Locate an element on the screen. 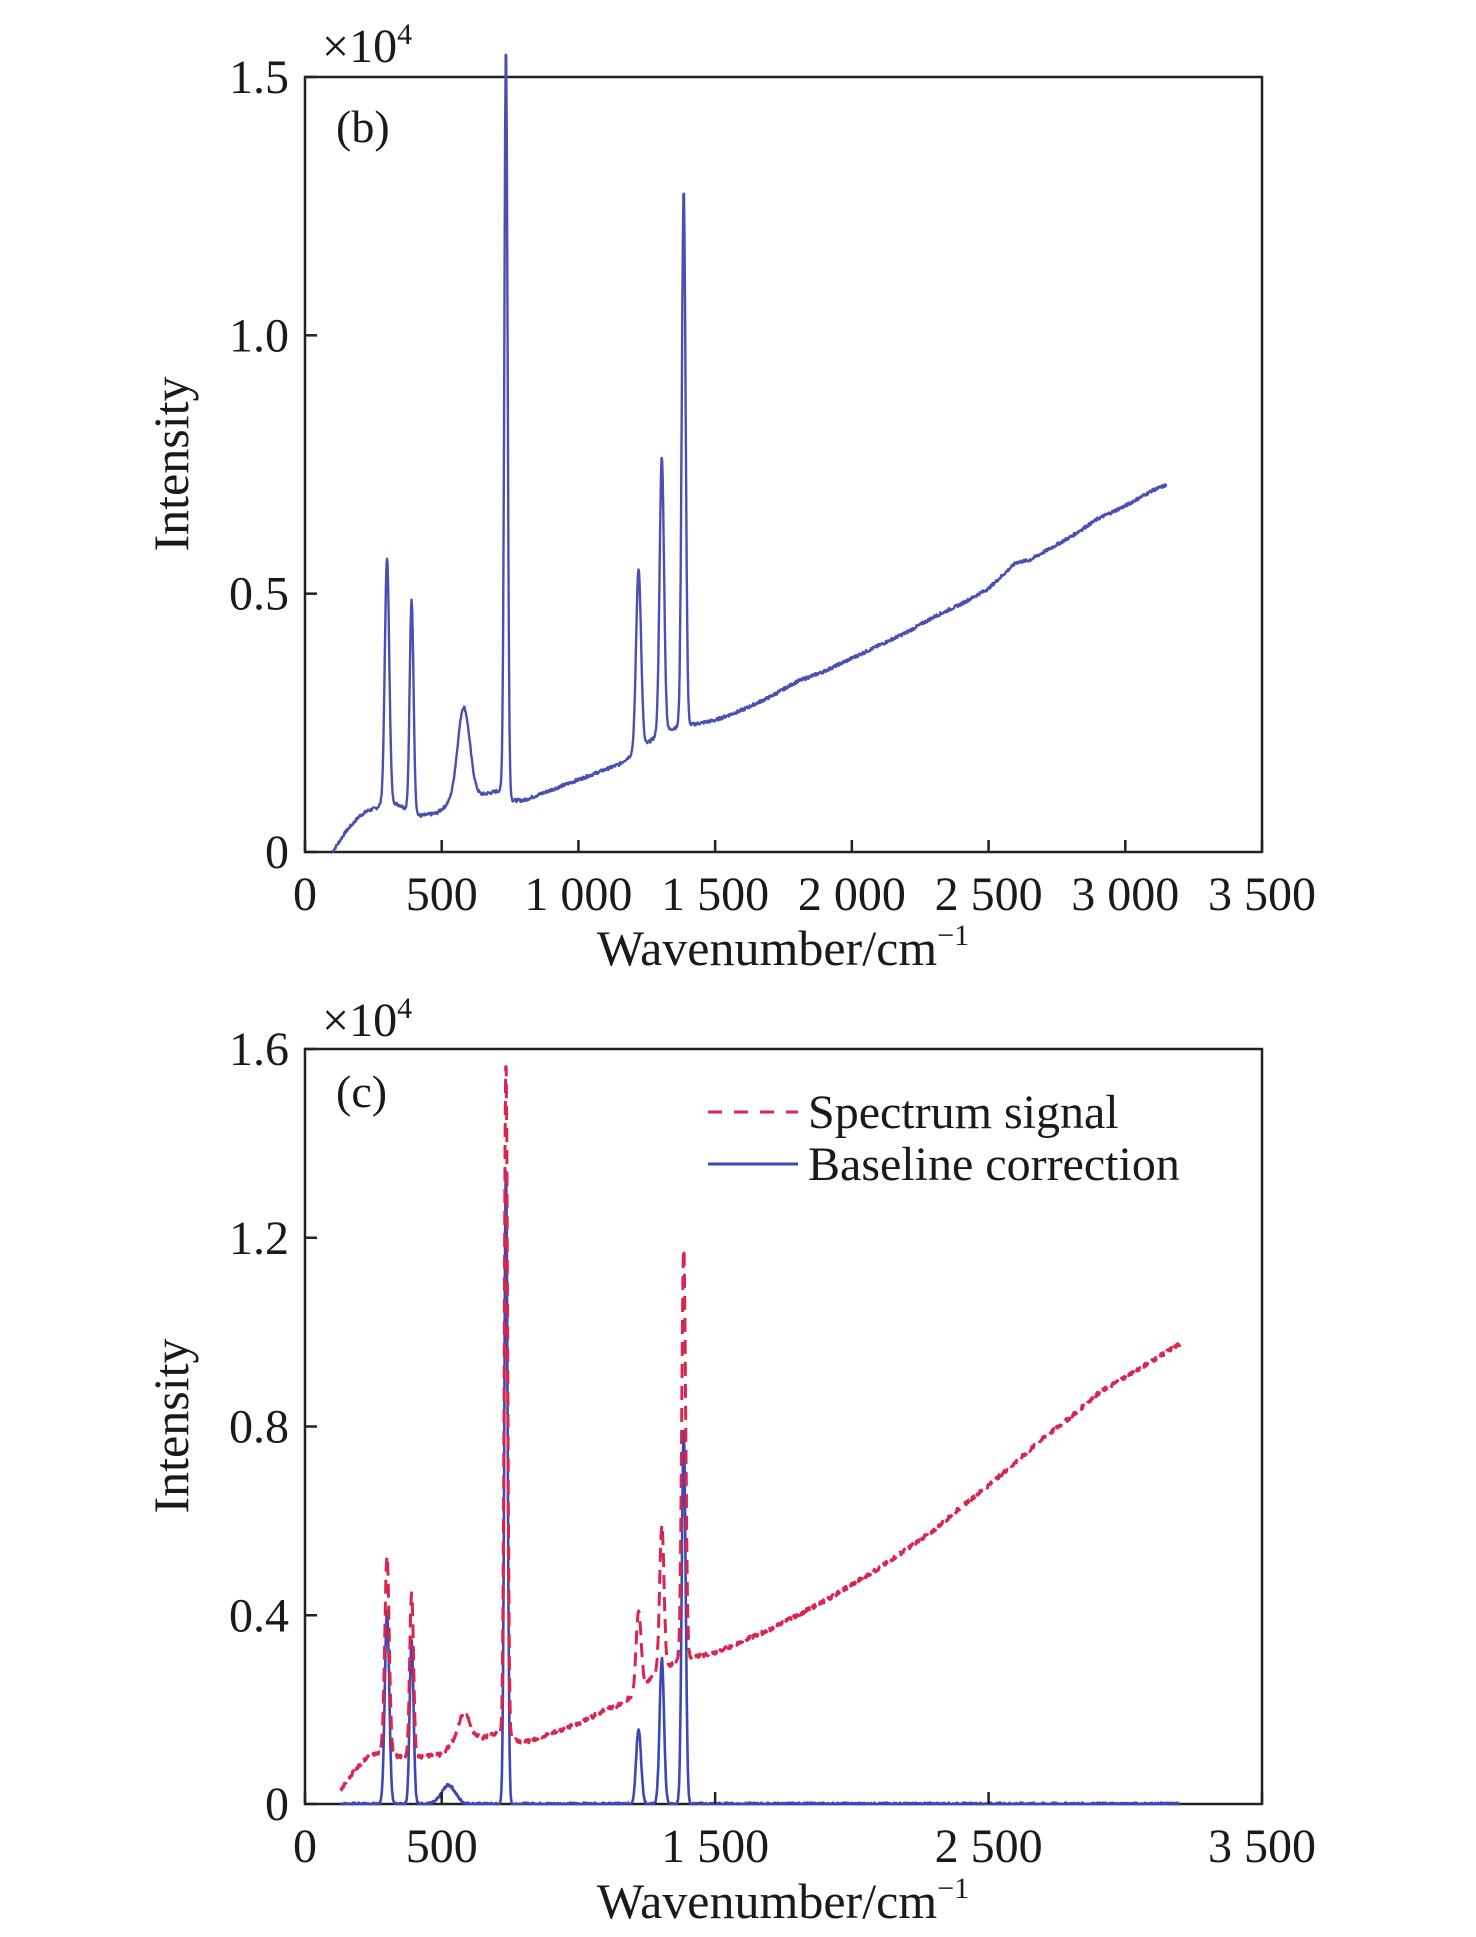 Image resolution: width=1476 pixels, height=1937 pixels. panel-c-y-axis-title: Intensity is located at coordinates (171, 1426).